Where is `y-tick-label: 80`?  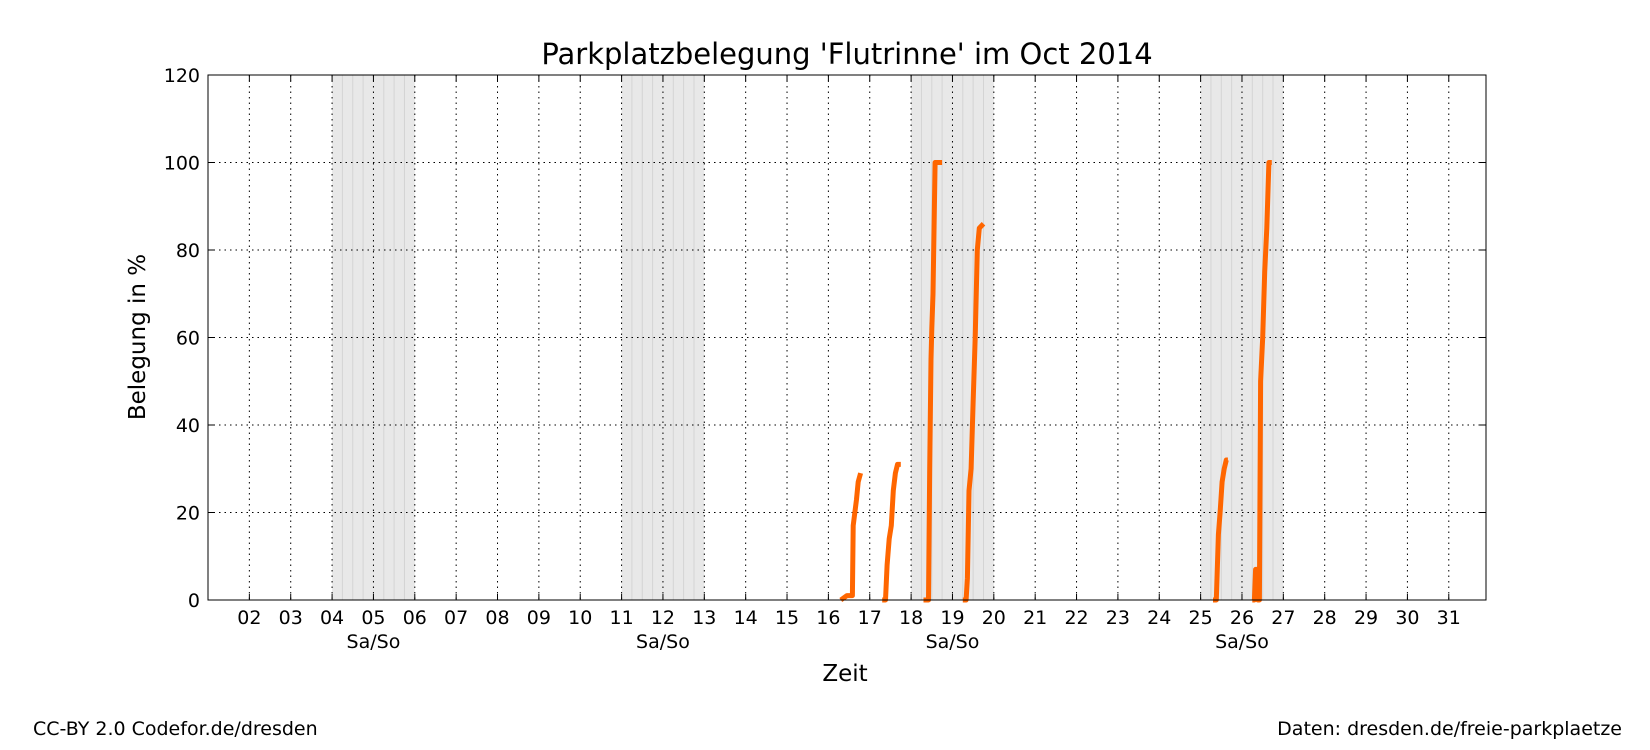 y-tick-label: 80 is located at coordinates (188, 251).